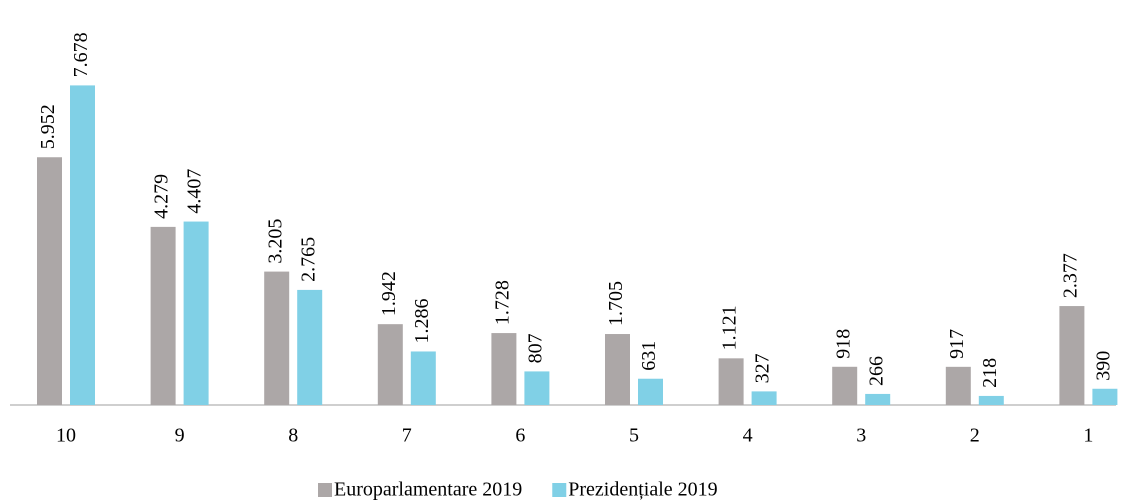  Describe the element at coordinates (1088, 436) in the screenshot. I see `x-tick-label: 1` at that location.